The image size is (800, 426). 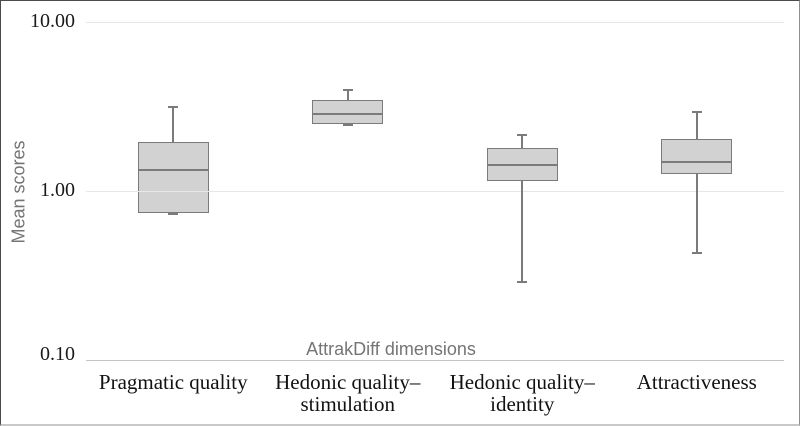 What do you see at coordinates (435, 360) in the screenshot?
I see `x-axis-line` at bounding box center [435, 360].